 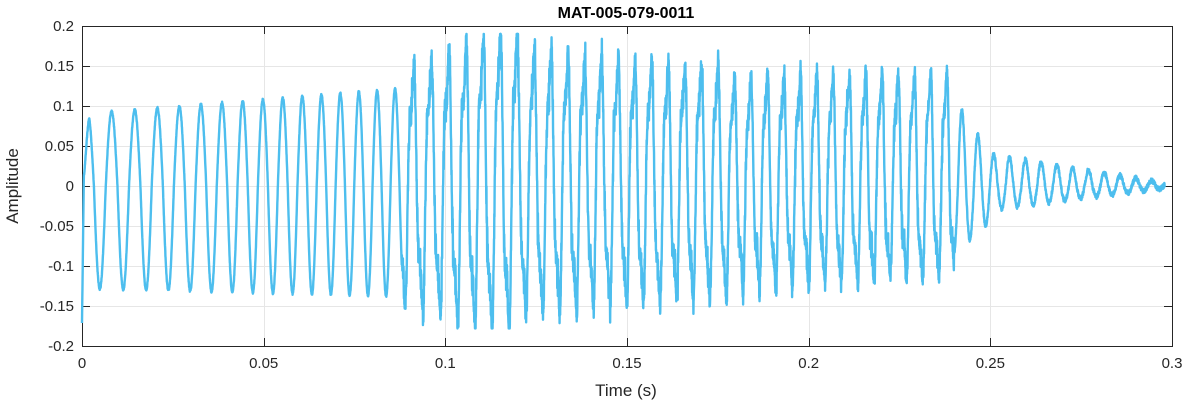 What do you see at coordinates (57, 226) in the screenshot?
I see `y-tick-label: -0.05` at bounding box center [57, 226].